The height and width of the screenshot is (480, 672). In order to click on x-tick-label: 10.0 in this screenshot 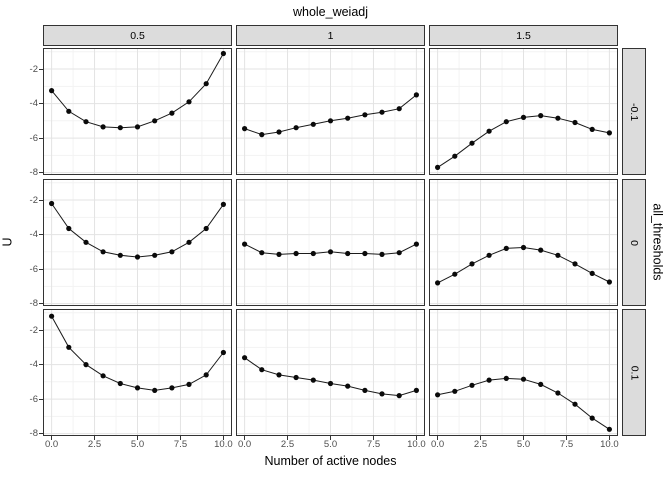, I will do `click(609, 444)`.